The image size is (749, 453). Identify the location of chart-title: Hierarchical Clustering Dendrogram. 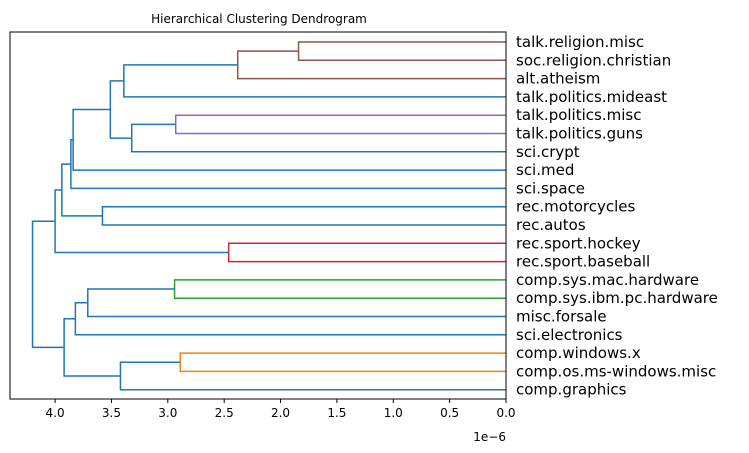
(259, 19).